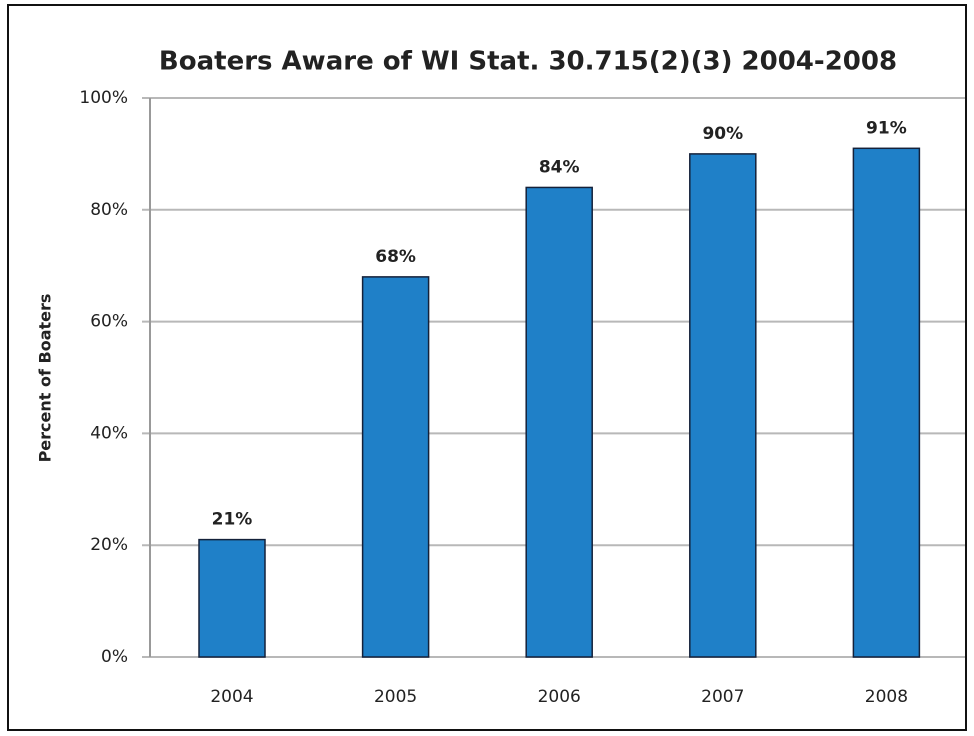 The height and width of the screenshot is (736, 974). I want to click on x-tick-label: 2007, so click(722, 697).